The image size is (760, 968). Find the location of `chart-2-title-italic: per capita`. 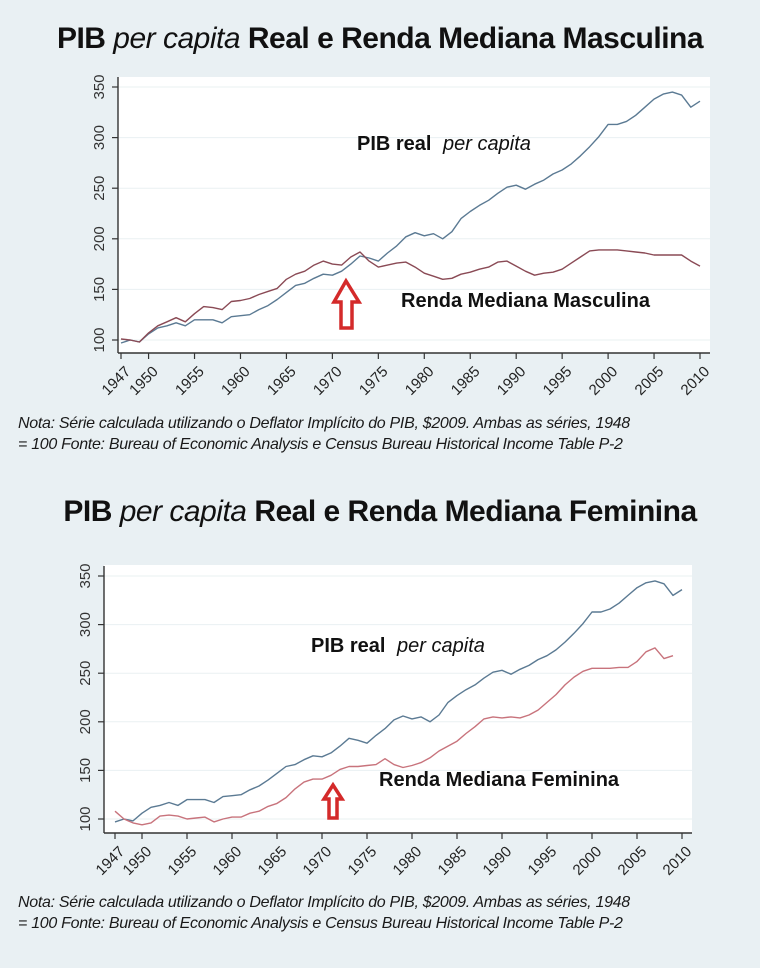

chart-2-title-italic: per capita is located at coordinates (183, 511).